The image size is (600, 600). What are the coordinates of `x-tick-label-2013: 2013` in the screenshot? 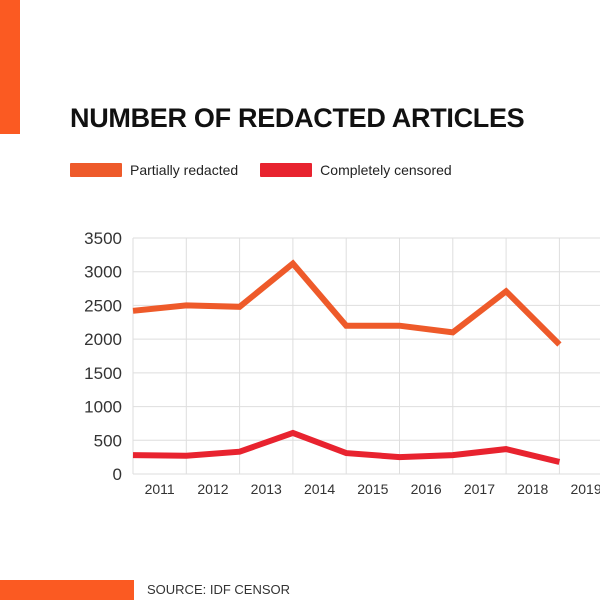 It's located at (266, 489).